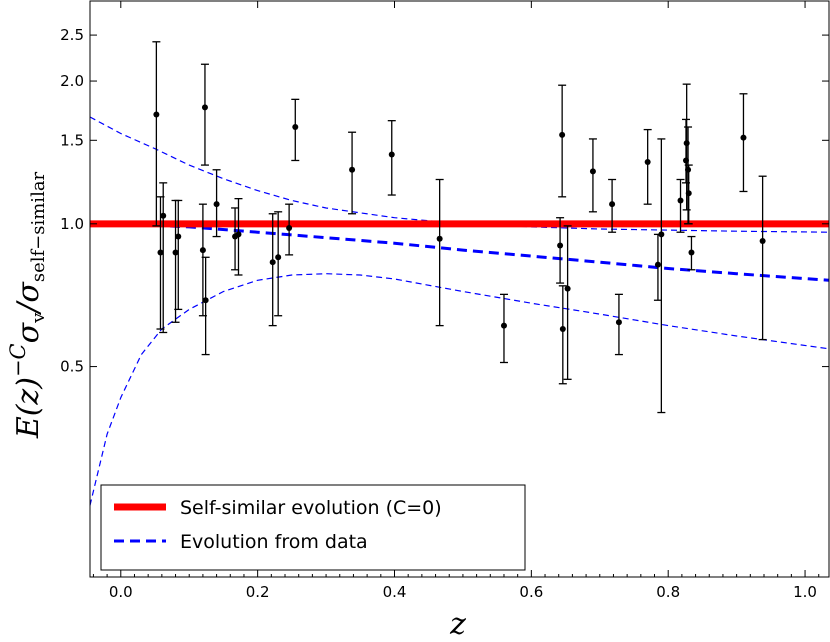 This screenshot has width=830, height=642. I want to click on legend-box, so click(313, 527).